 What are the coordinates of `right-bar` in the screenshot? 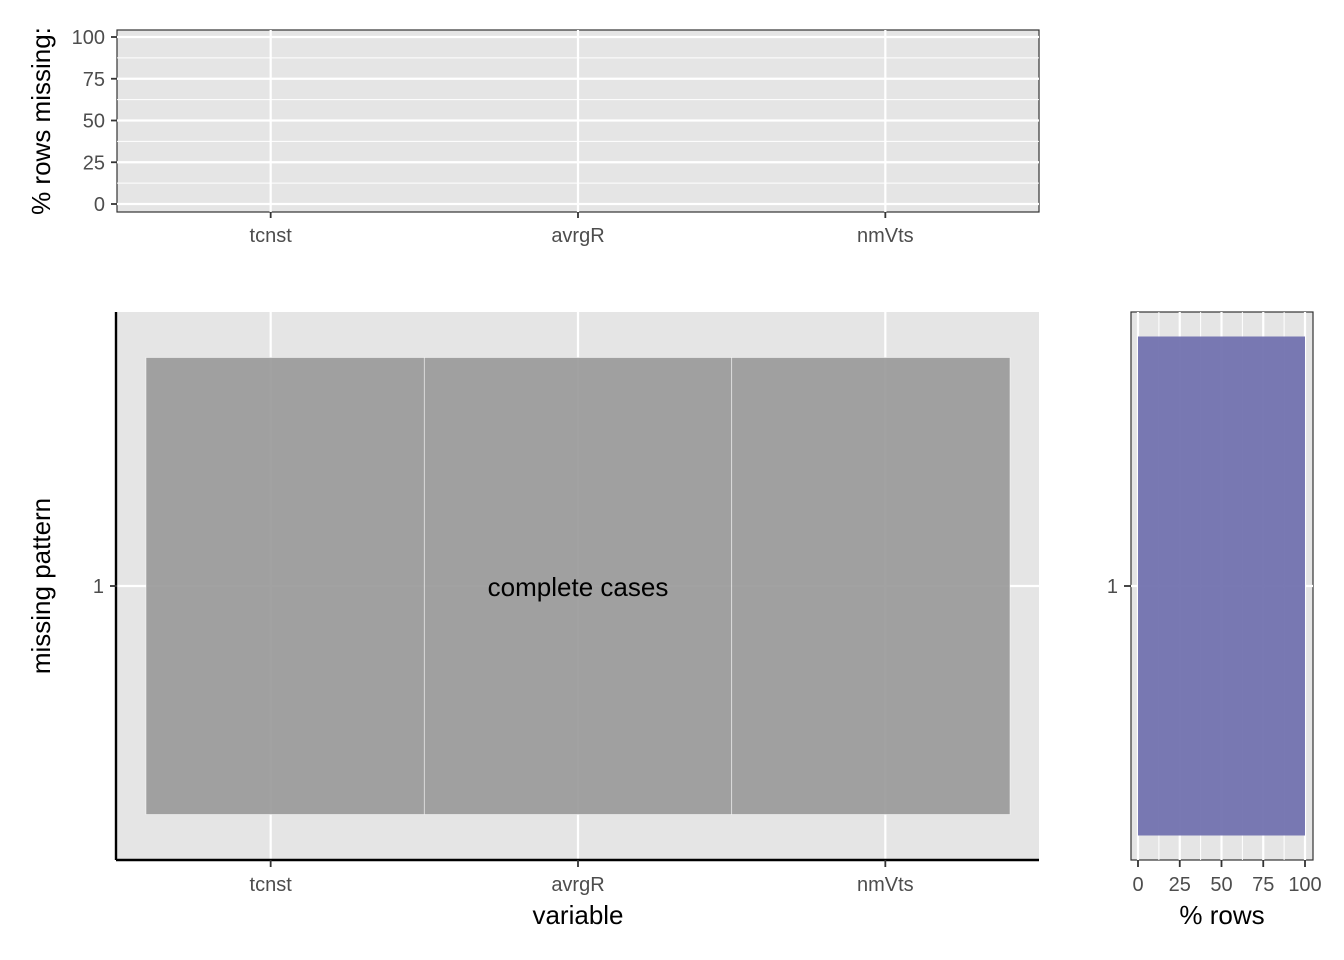 It's located at (1221, 586).